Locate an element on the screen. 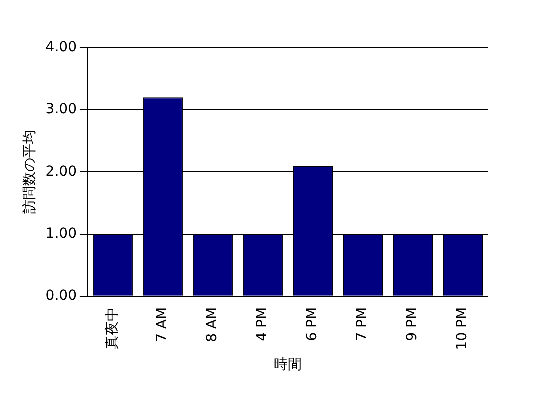 The image size is (548, 398). x-tick-label: 7 PM is located at coordinates (362, 324).